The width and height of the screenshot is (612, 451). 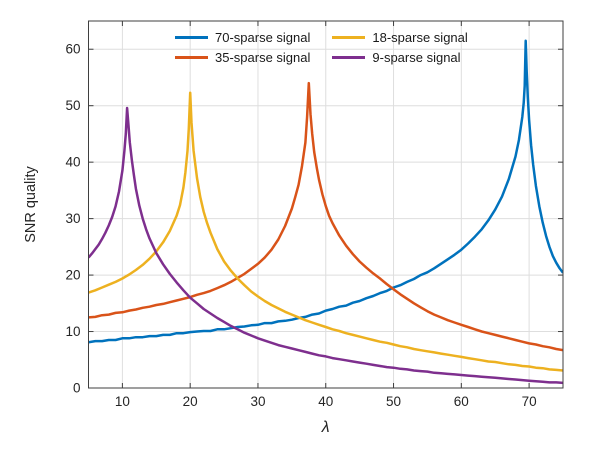 I want to click on y-tick-label: 20, so click(x=72, y=275).